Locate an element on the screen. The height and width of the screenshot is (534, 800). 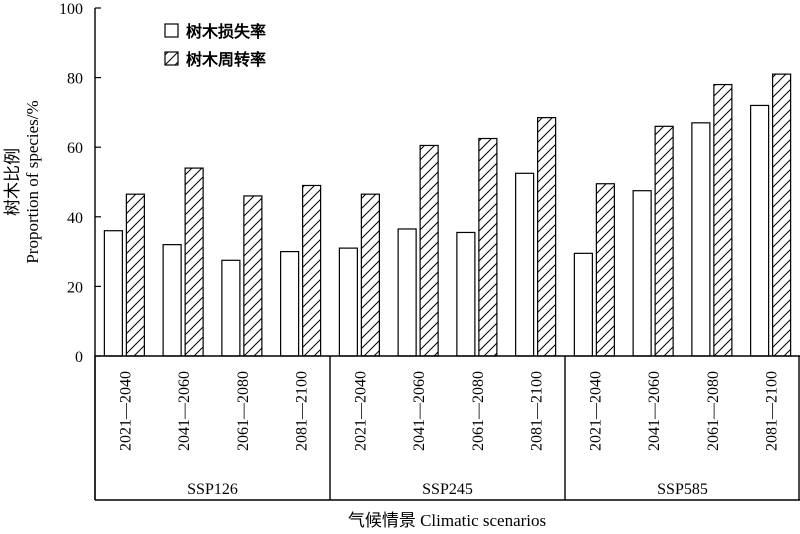
legend-label-turnover-rate: 树木周转率 is located at coordinates (226, 59).